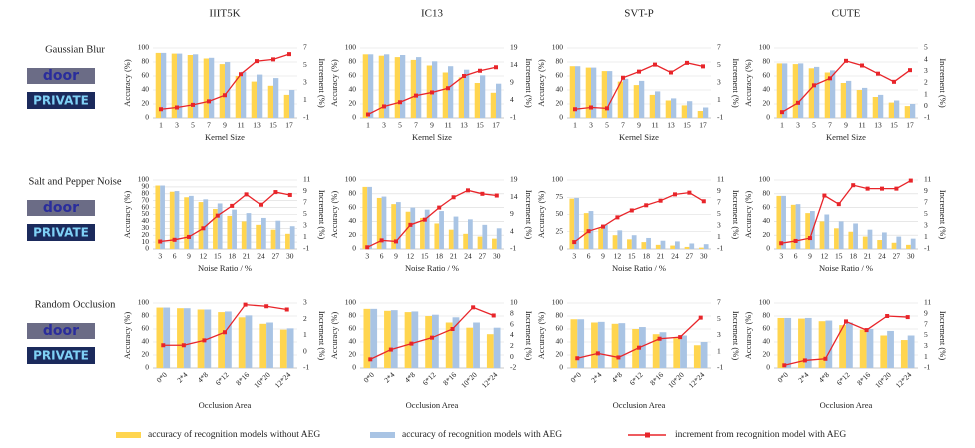 This screenshot has width=975, height=448. What do you see at coordinates (232, 256) in the screenshot?
I see `x-tick-label: 18` at bounding box center [232, 256].